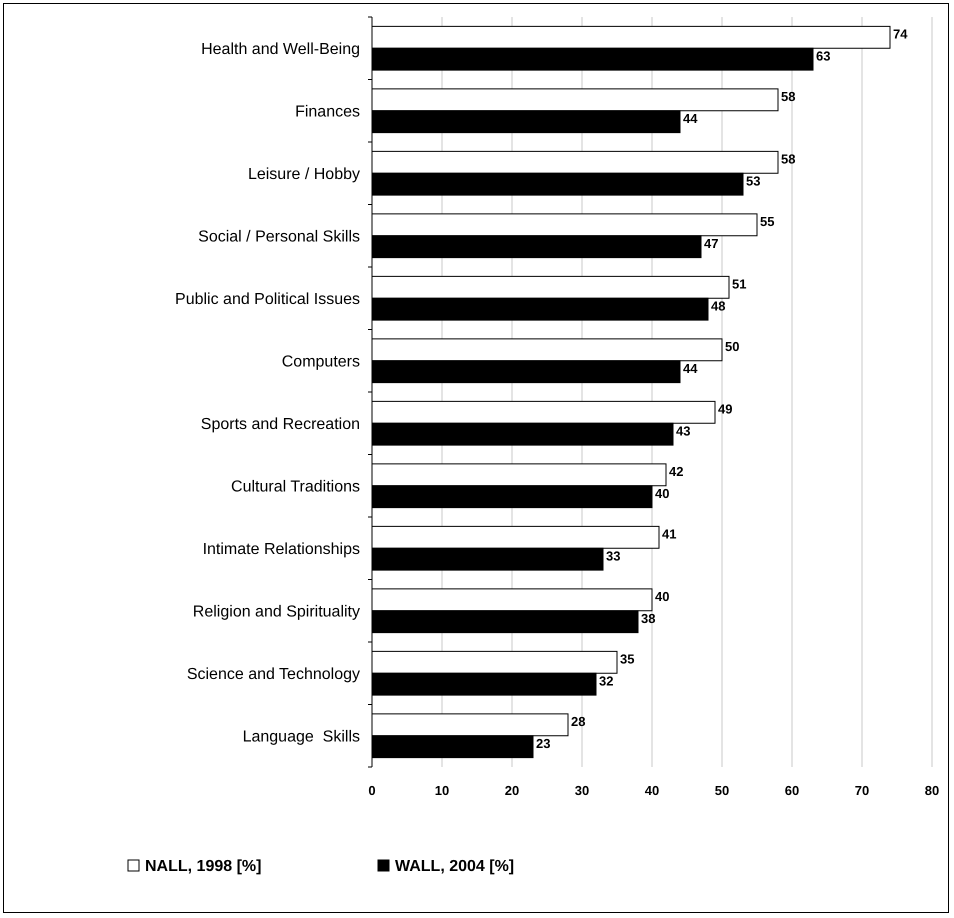  I want to click on x-tick-label: 70, so click(862, 790).